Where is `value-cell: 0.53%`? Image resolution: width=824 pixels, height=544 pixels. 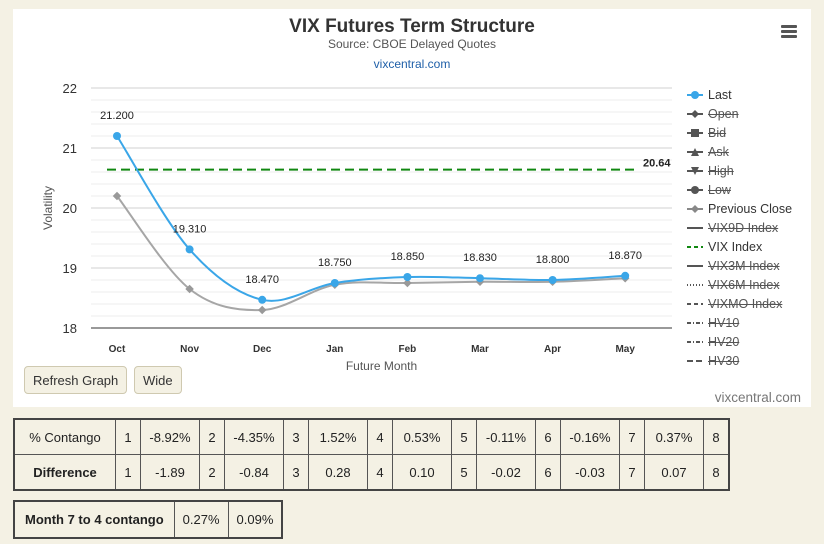 value-cell: 0.53% is located at coordinates (422, 436).